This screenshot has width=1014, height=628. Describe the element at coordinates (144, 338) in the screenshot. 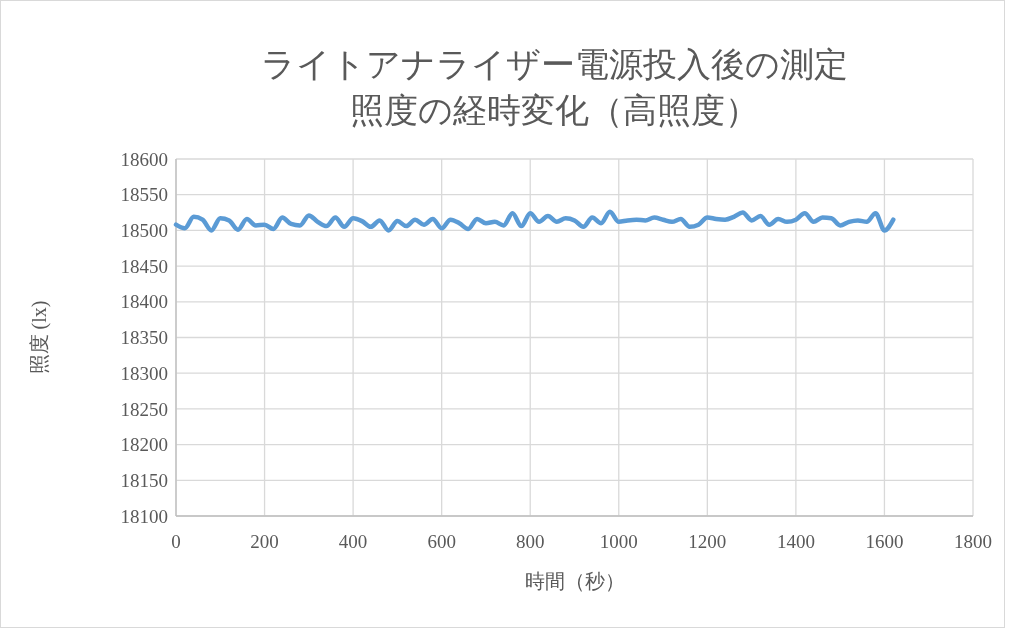

I see `y-tick-label: 18350` at that location.